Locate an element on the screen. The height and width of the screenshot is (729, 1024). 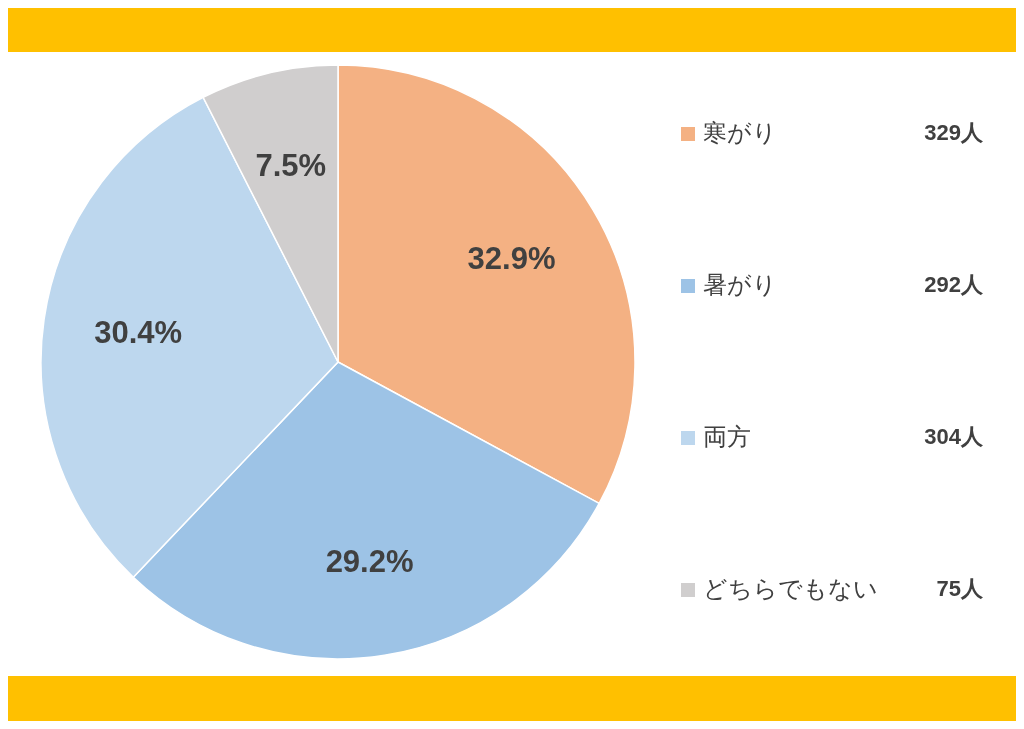
text: 75人 is located at coordinates (959, 589).